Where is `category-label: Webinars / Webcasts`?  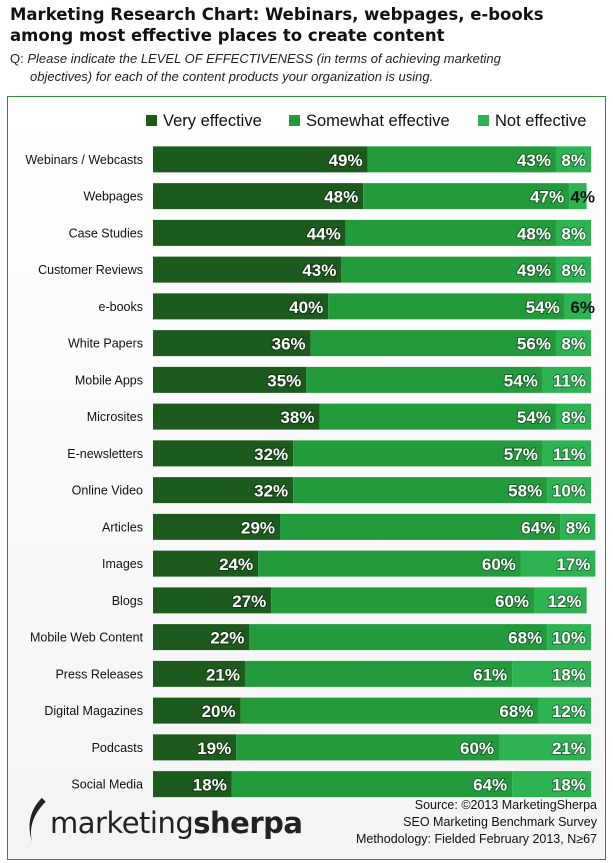 category-label: Webinars / Webcasts is located at coordinates (84, 160).